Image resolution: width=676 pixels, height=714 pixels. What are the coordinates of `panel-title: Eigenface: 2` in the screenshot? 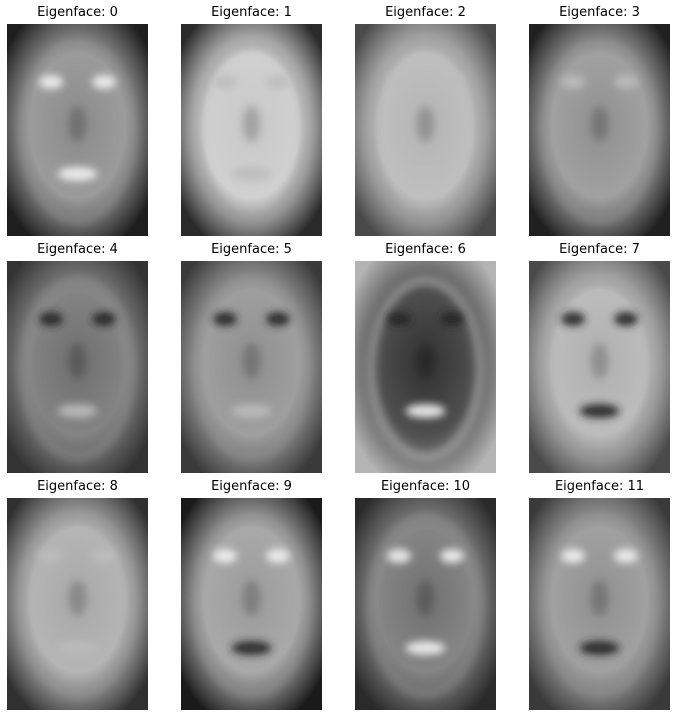 It's located at (425, 12).